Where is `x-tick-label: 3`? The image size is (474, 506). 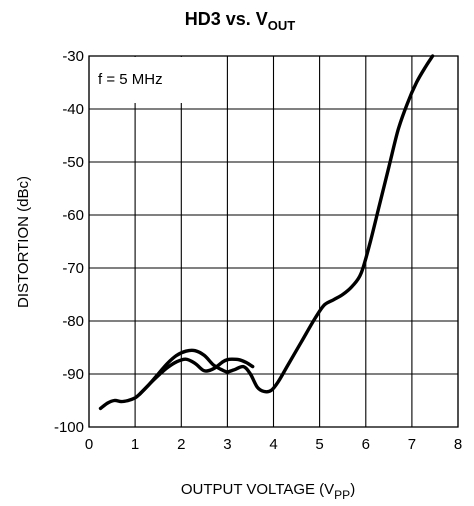
x-tick-label: 3 is located at coordinates (227, 444).